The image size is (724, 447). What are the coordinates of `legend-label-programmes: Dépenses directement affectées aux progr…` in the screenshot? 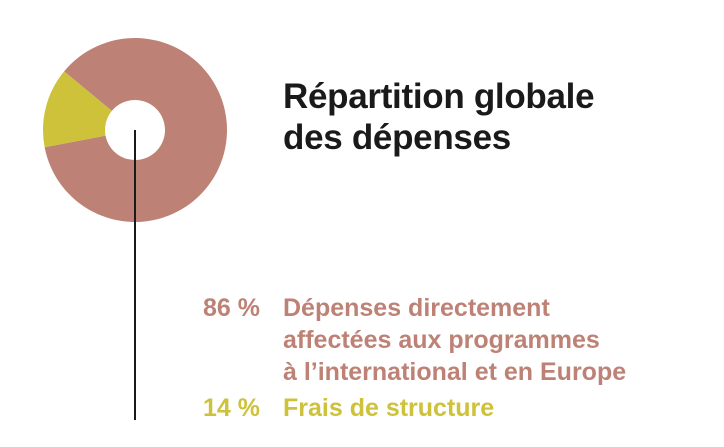 It's located at (454, 340).